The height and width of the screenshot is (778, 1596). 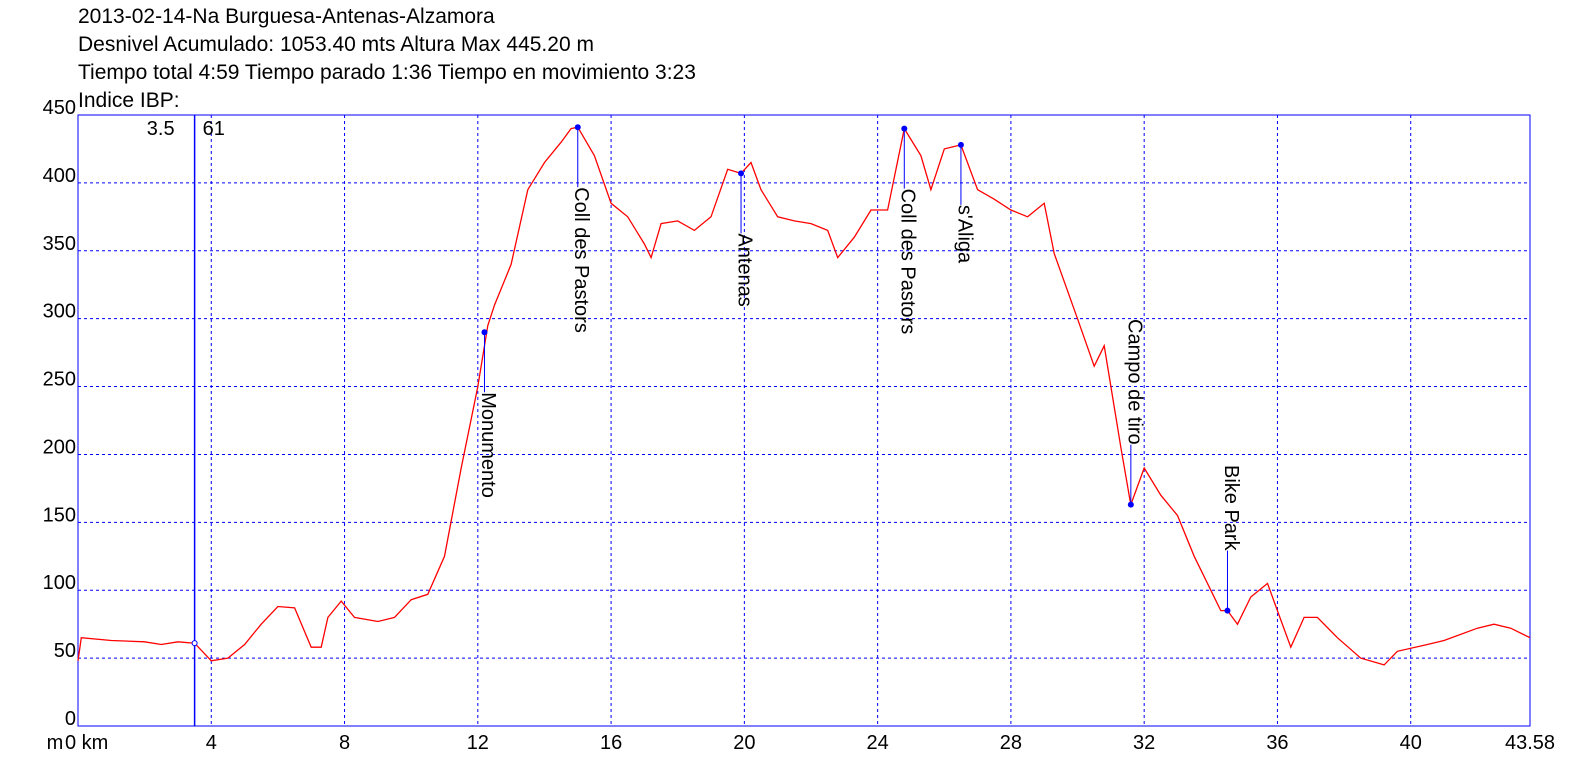 I want to click on x-tick-label: 43.58, so click(x=1530, y=743).